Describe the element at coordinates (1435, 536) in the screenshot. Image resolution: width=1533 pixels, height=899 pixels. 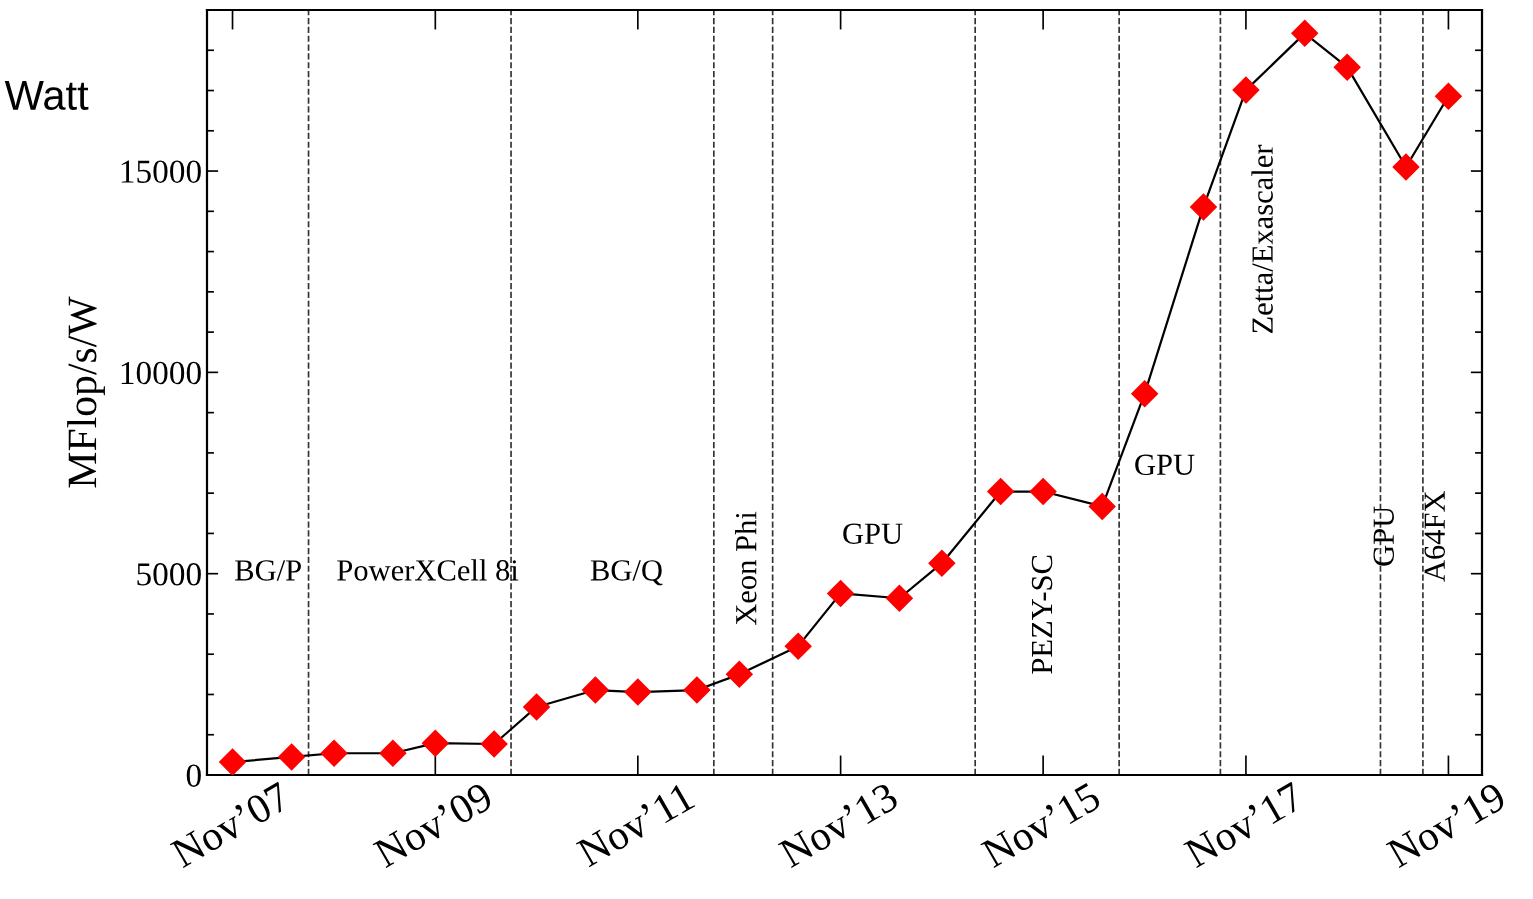
I see `annotation: A64FX` at that location.